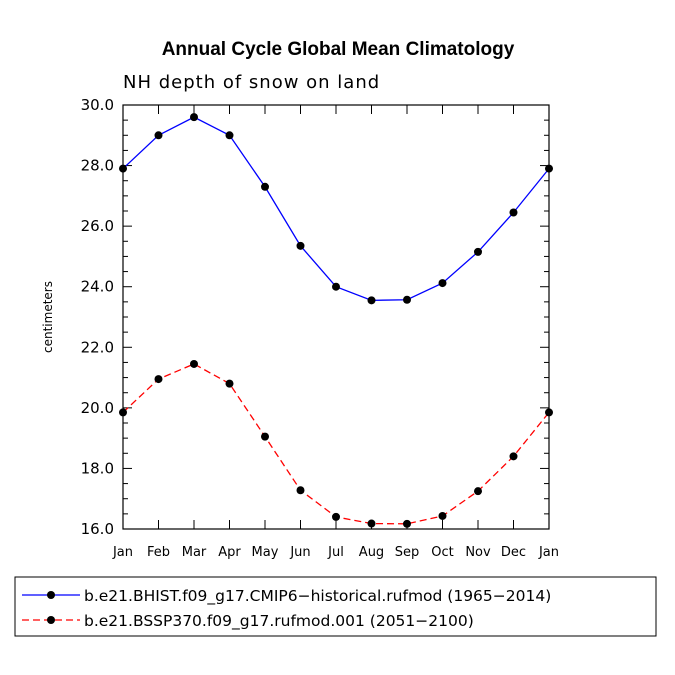 The height and width of the screenshot is (675, 675). I want to click on y-tick-label: 26.0, so click(97, 226).